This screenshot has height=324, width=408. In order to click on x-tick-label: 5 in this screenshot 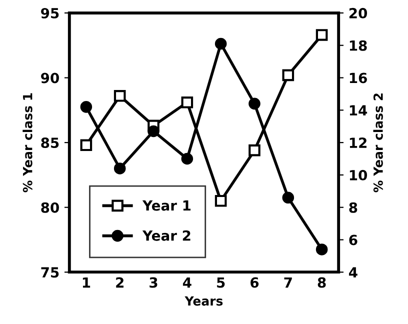, I will do `click(221, 282)`.